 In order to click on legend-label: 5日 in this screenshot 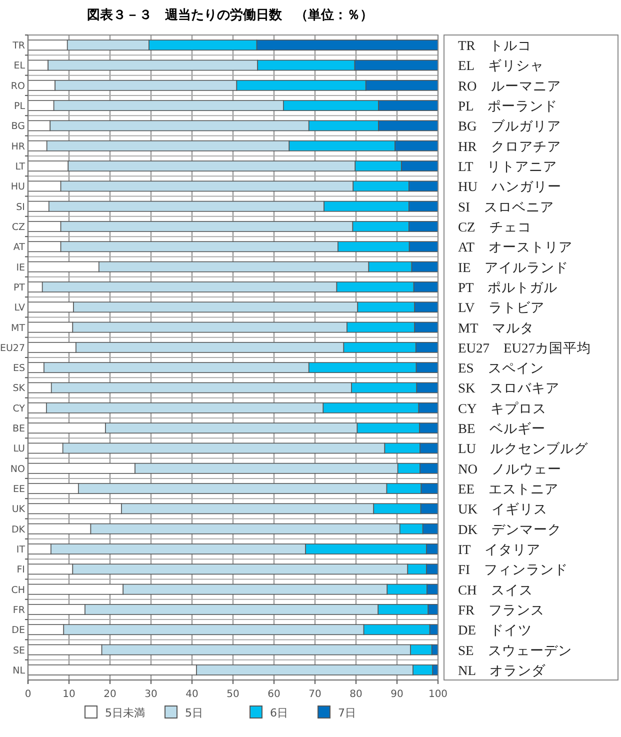, I will do `click(194, 713)`.